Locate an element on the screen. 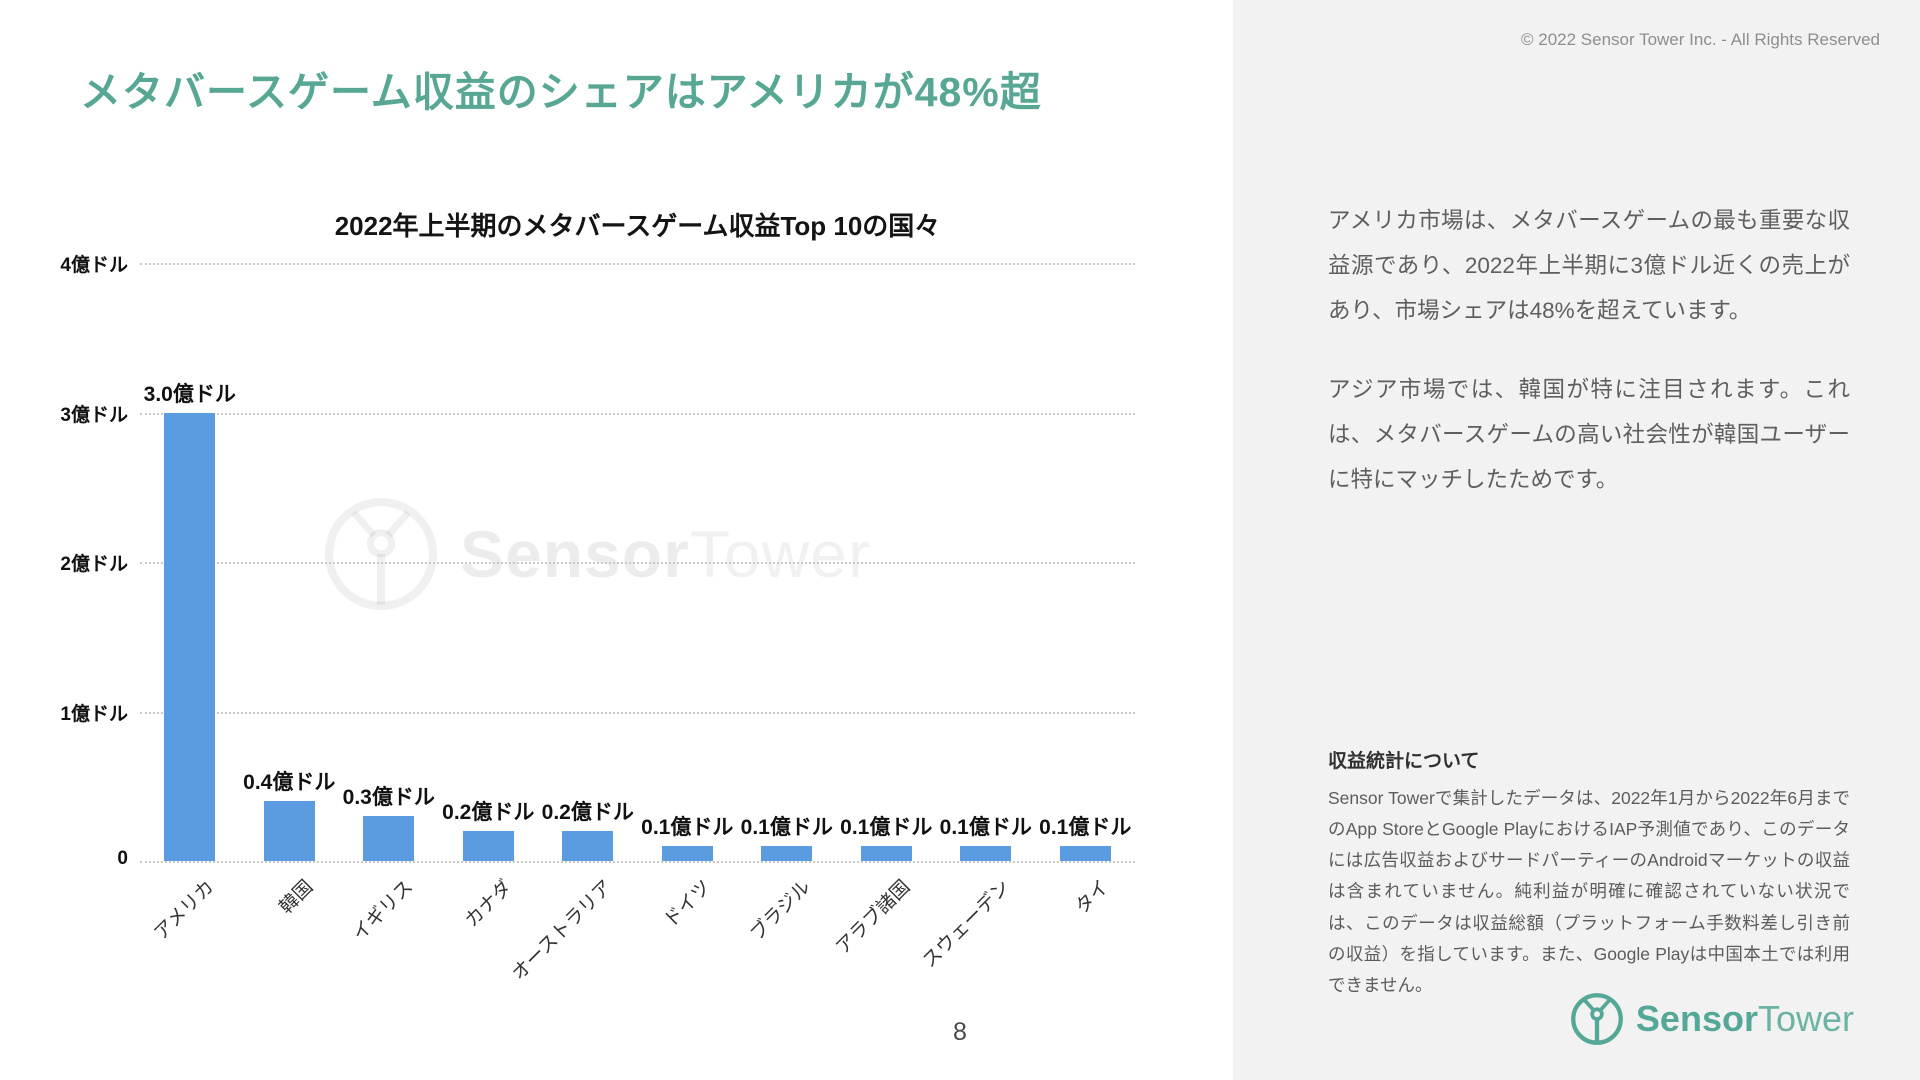 The height and width of the screenshot is (1080, 1920). watermark-text-tower: Tower is located at coordinates (780, 554).